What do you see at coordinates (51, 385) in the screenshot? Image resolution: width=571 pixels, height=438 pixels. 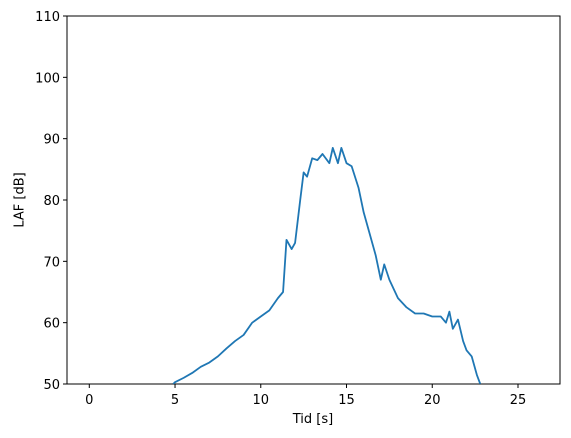 I see `y-tick-label: 50` at bounding box center [51, 385].